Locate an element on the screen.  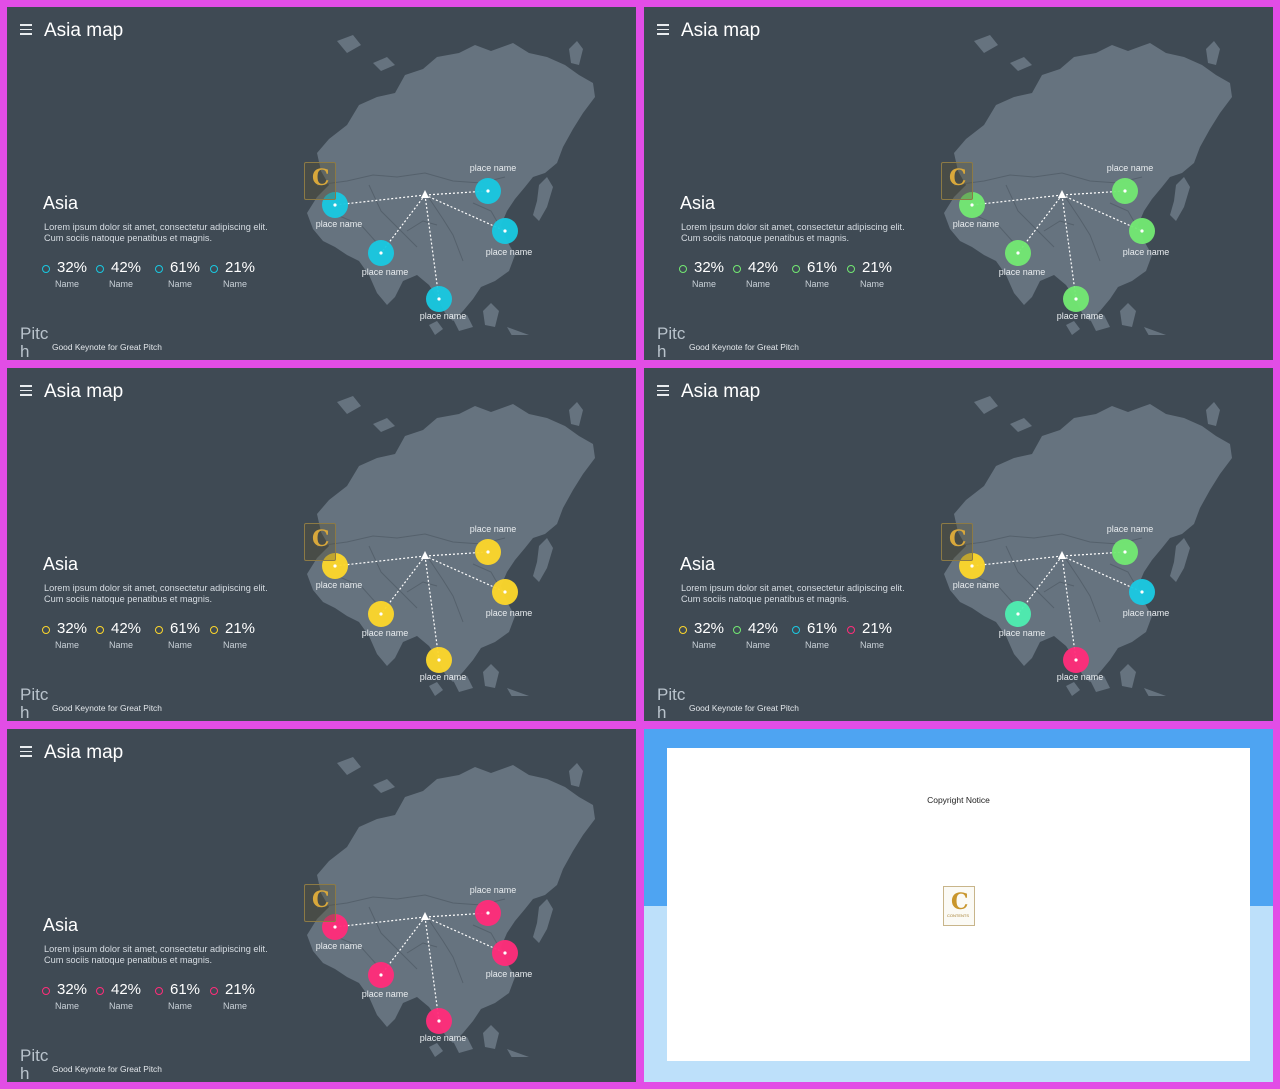
stat-value: 42% is located at coordinates (763, 267).